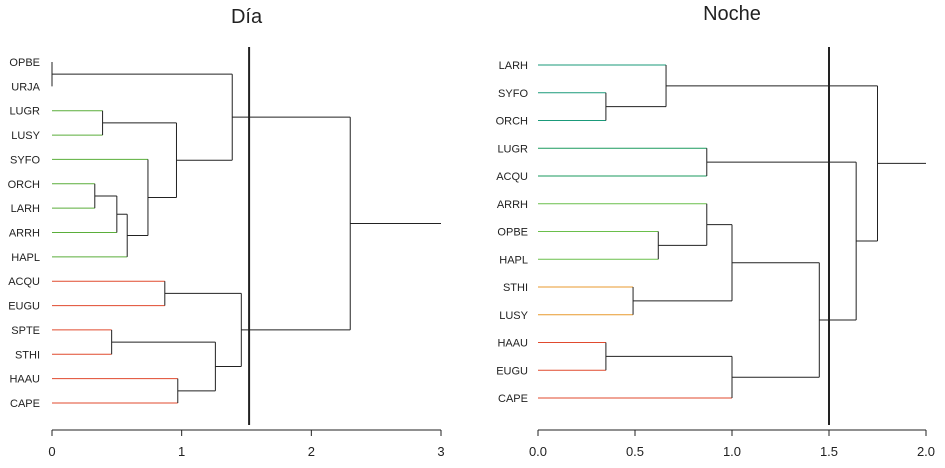 The width and height of the screenshot is (945, 468). Describe the element at coordinates (181, 451) in the screenshot. I see `x-tick-label-día-1: 1` at that location.